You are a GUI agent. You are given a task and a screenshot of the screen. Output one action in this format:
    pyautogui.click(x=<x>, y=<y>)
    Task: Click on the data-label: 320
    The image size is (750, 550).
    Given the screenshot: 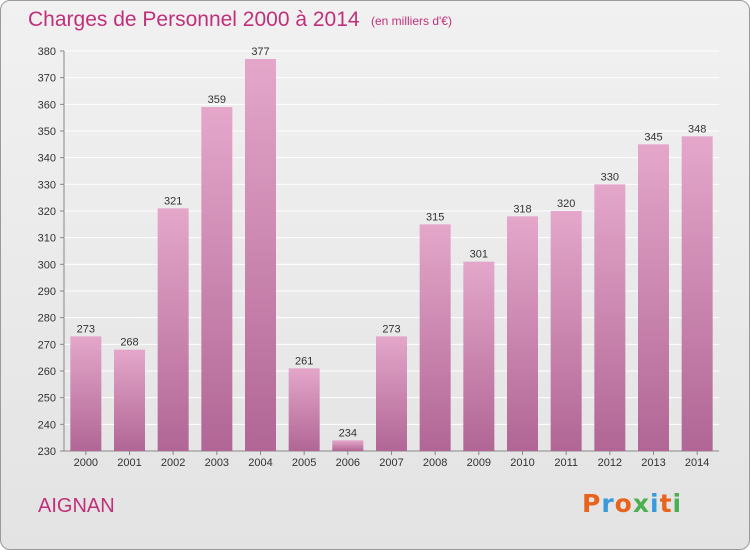 What is the action you would take?
    pyautogui.click(x=566, y=204)
    